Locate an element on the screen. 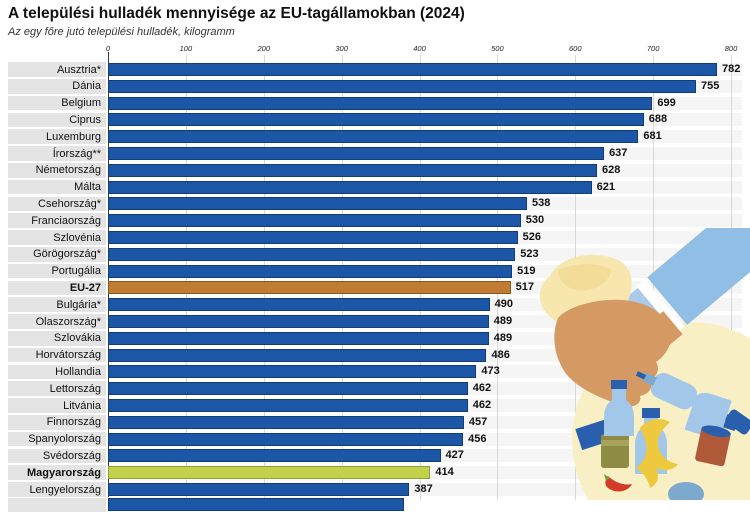  x-axis-tick-label: 200 is located at coordinates (264, 48).